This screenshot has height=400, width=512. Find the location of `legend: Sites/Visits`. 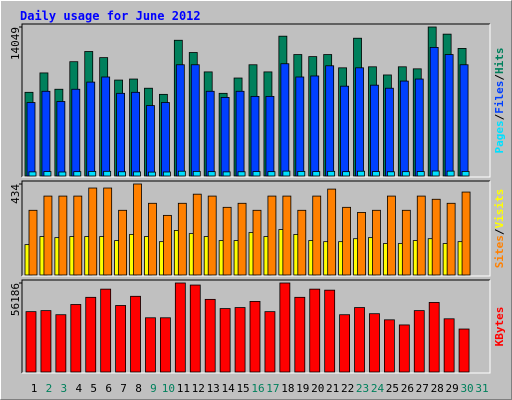

legend: Sites/Visits is located at coordinates (499, 229).